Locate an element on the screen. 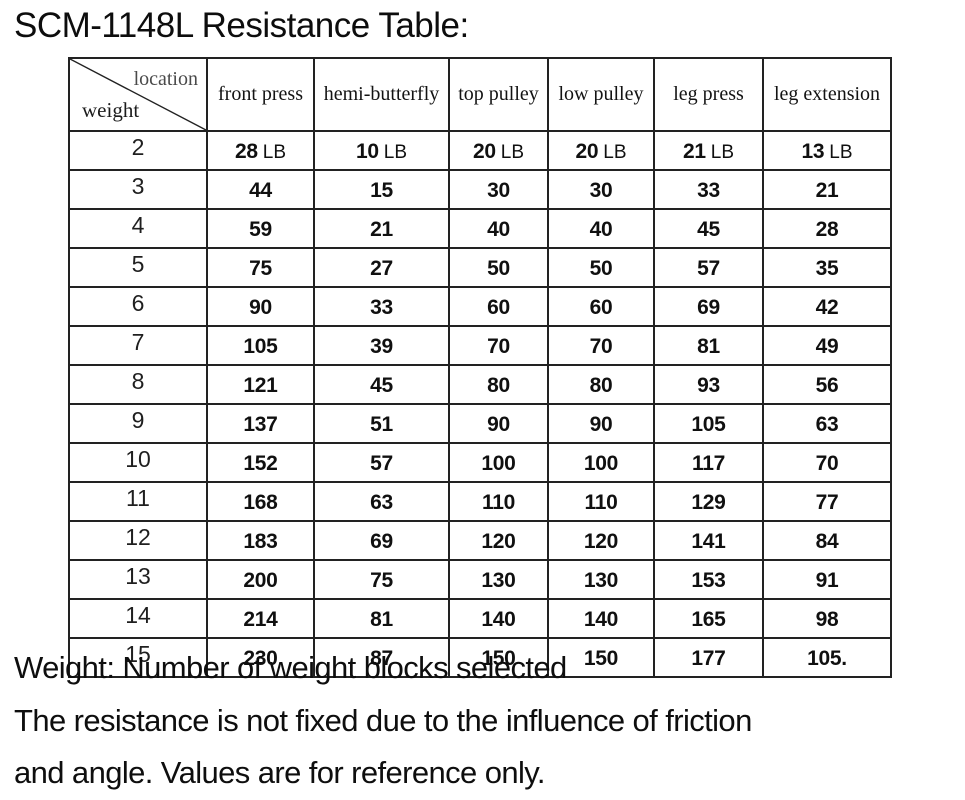 The width and height of the screenshot is (965, 800). resistance-value: 15 is located at coordinates (381, 190).